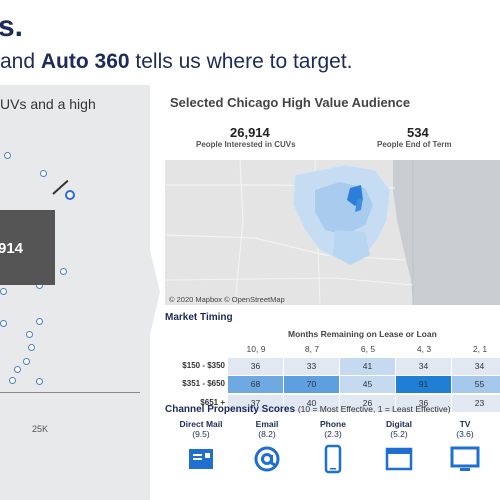 This screenshot has height=500, width=500. What do you see at coordinates (241, 61) in the screenshot?
I see `headline-suffix: tells us where to target.` at bounding box center [241, 61].